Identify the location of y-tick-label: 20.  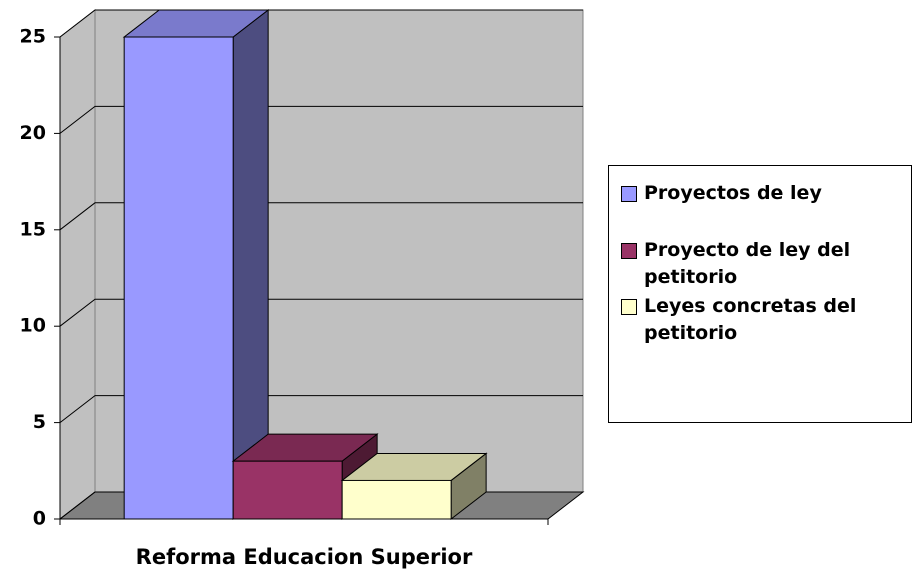
(33, 133).